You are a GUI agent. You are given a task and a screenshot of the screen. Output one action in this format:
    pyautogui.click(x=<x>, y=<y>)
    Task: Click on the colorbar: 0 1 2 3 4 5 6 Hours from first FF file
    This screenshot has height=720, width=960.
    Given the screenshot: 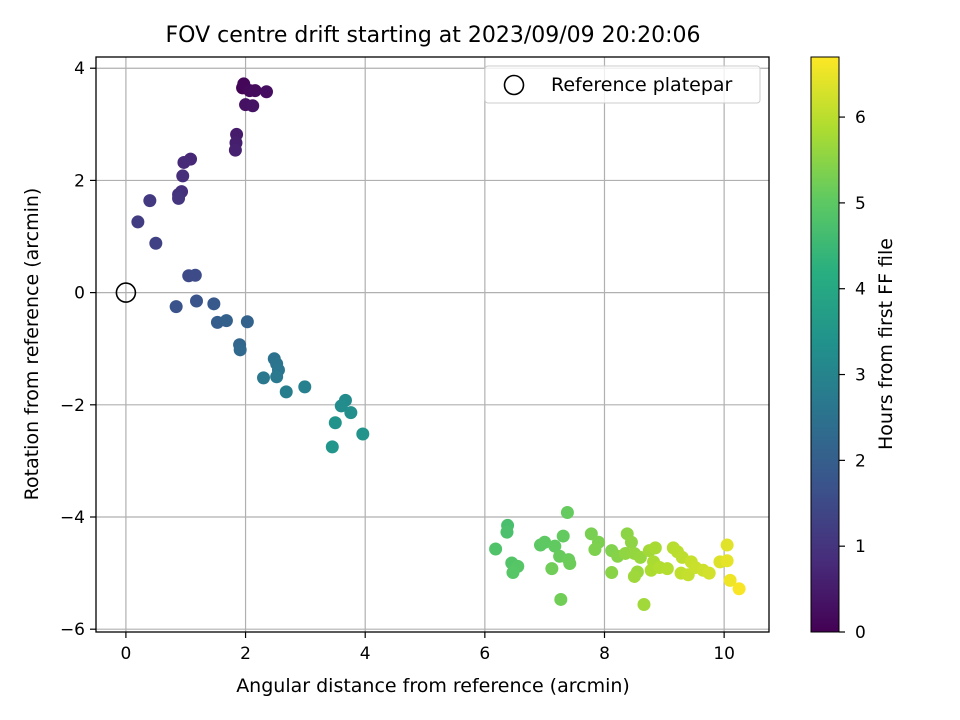 What is the action you would take?
    pyautogui.click(x=853, y=349)
    